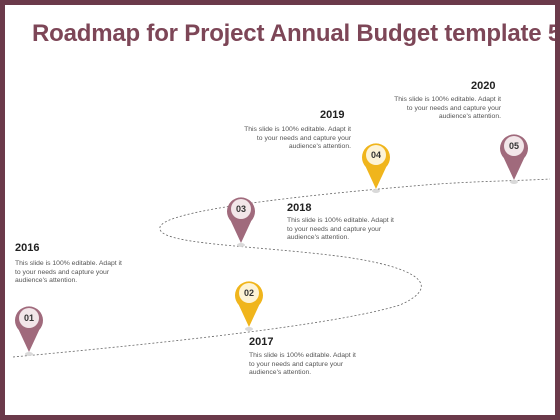 The image size is (560, 420). Describe the element at coordinates (241, 222) in the screenshot. I see `milestone-pin-03: 03` at that location.